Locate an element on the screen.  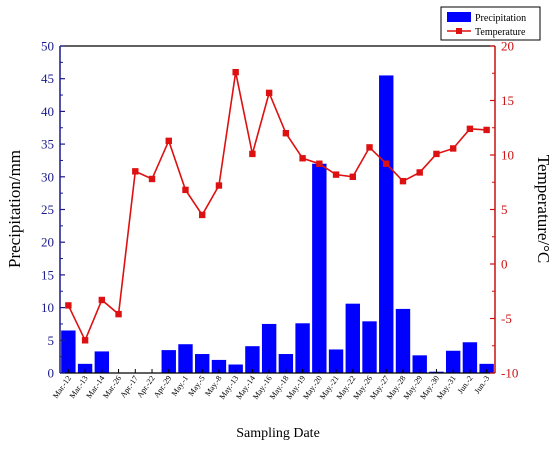
left-tick-label: 45 is located at coordinates (47, 78).